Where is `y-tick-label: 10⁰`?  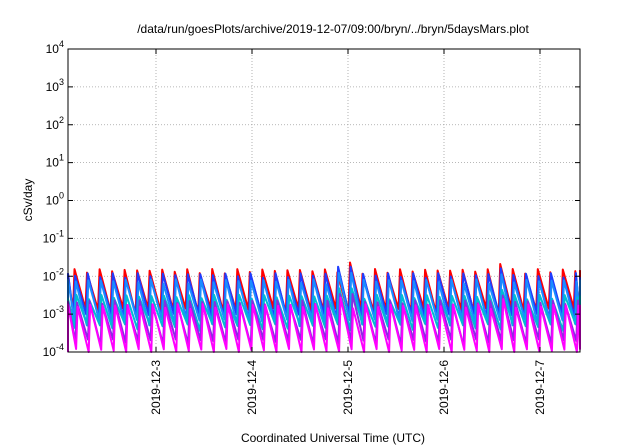 y-tick-label: 10⁰ is located at coordinates (55, 199).